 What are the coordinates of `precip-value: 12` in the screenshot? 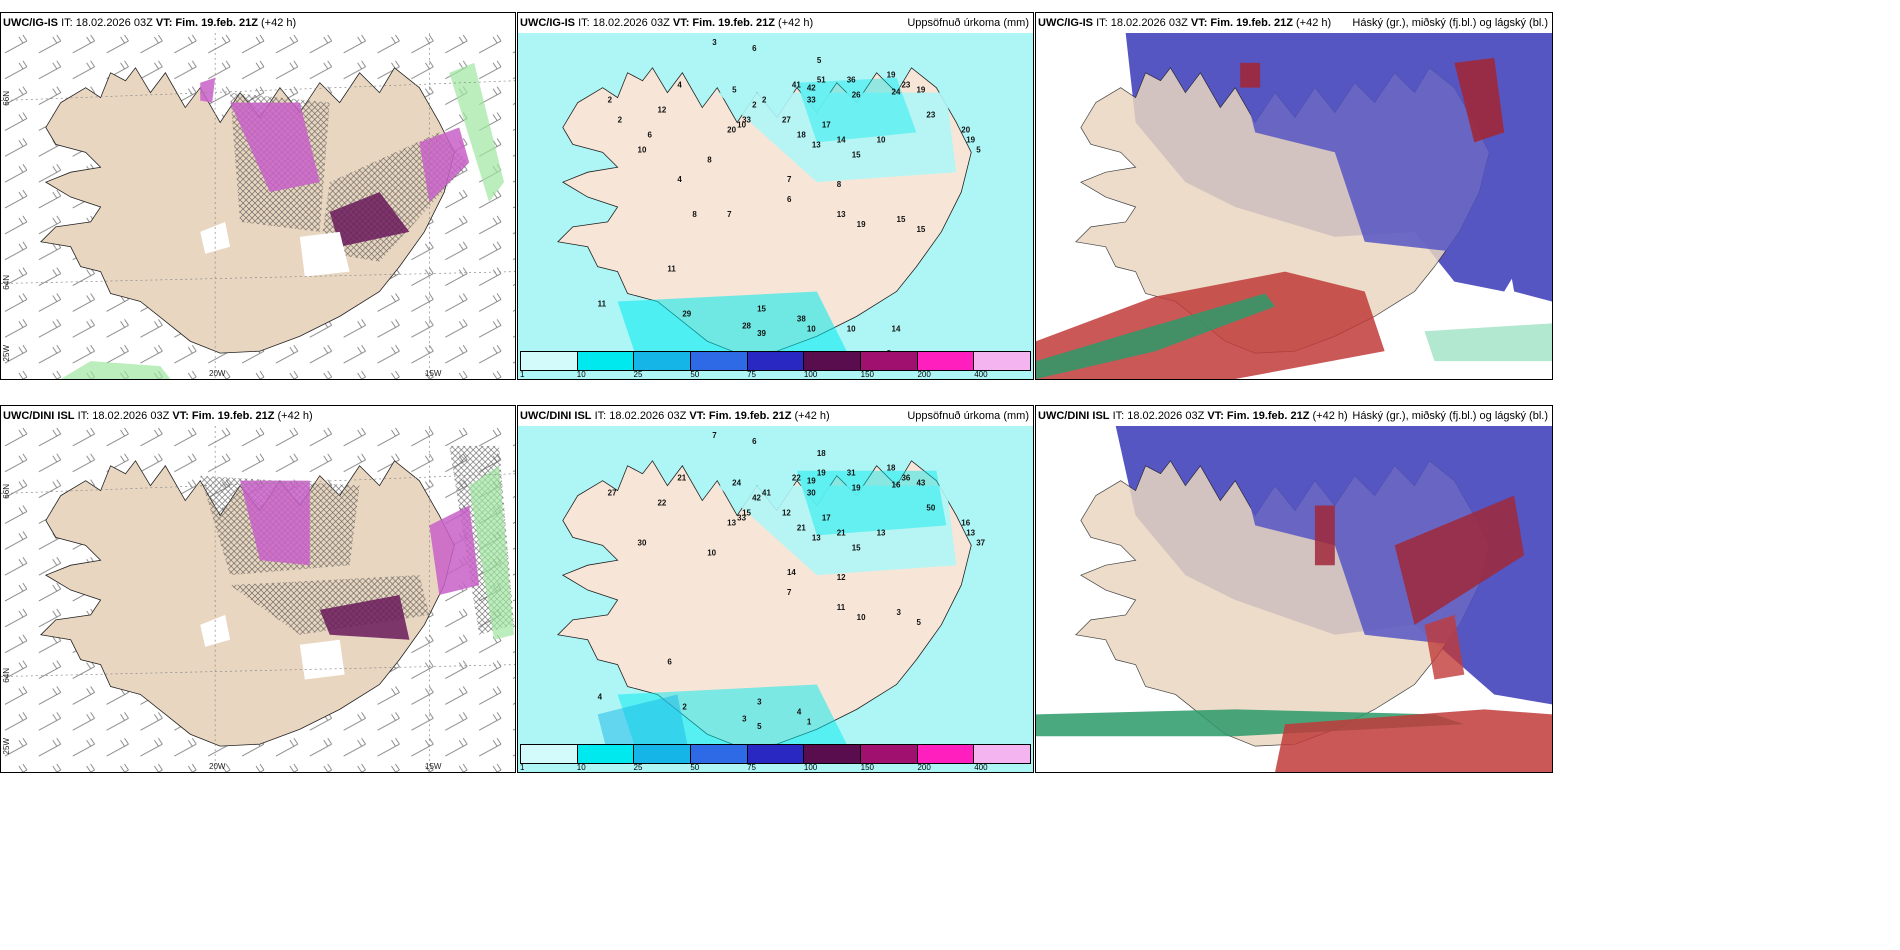 It's located at (786, 512).